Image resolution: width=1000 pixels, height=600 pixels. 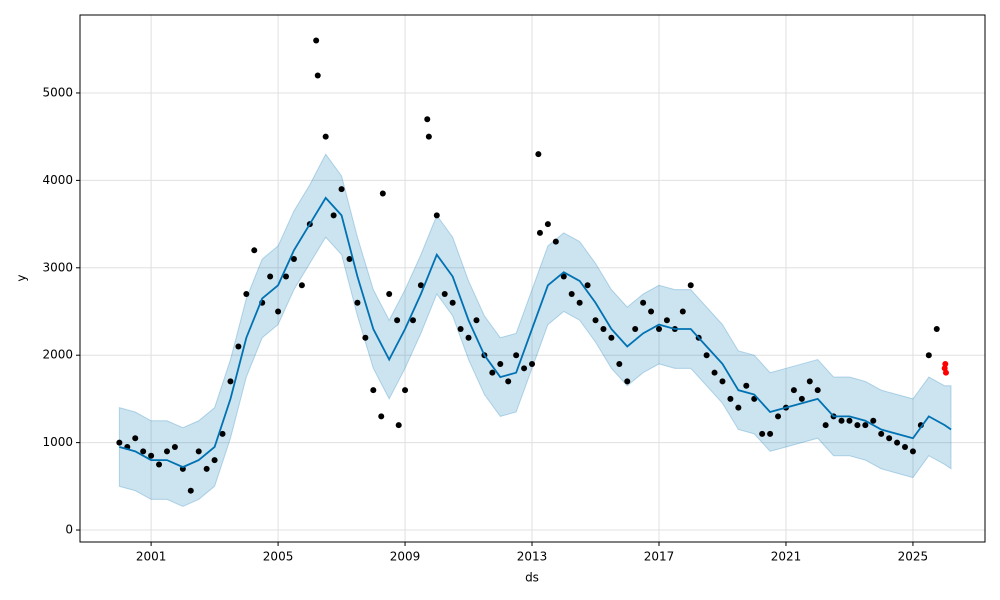 I want to click on y-tick-label: 2000, so click(x=57, y=355).